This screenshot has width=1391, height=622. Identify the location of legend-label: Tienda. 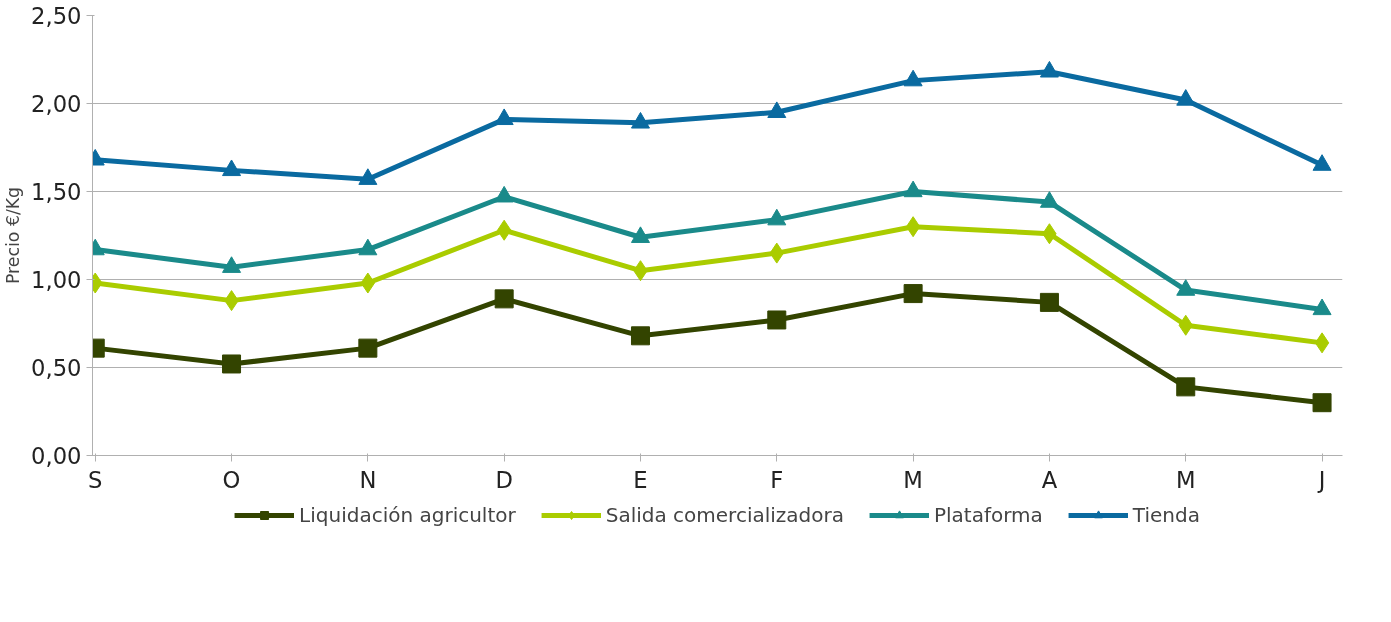
(1166, 515).